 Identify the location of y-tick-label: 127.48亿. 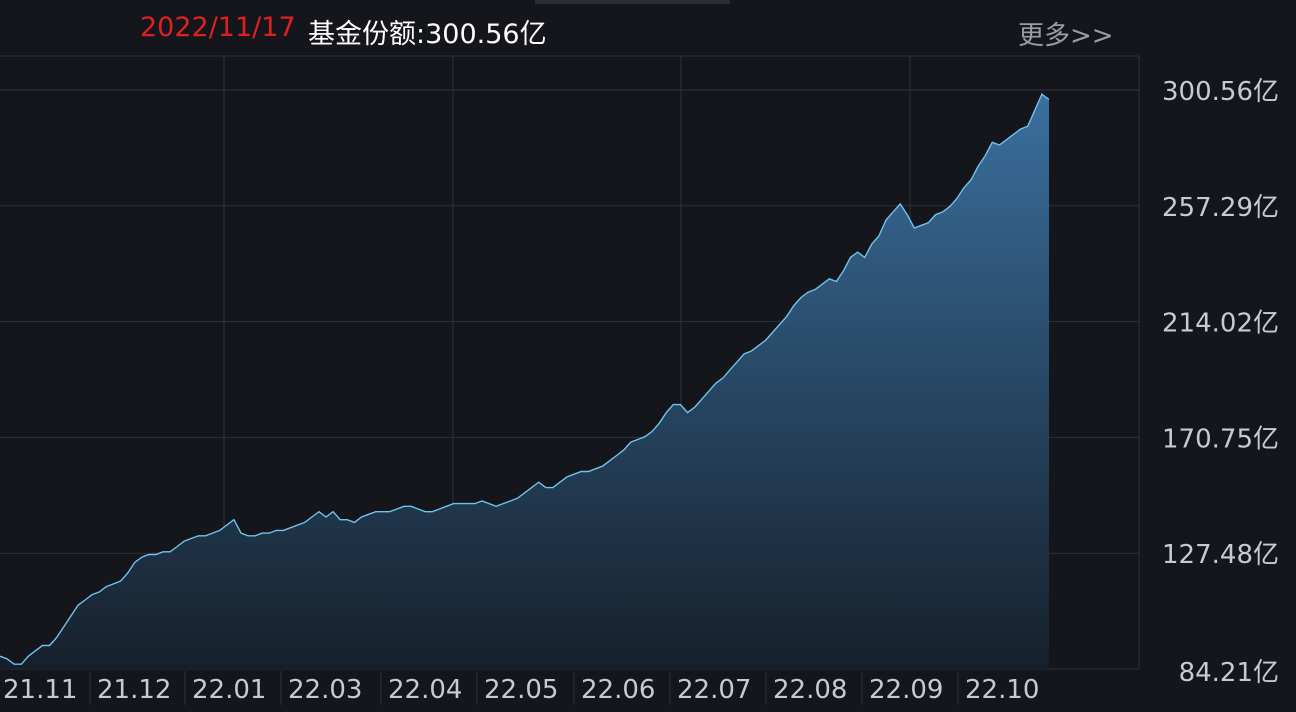
(1220, 555).